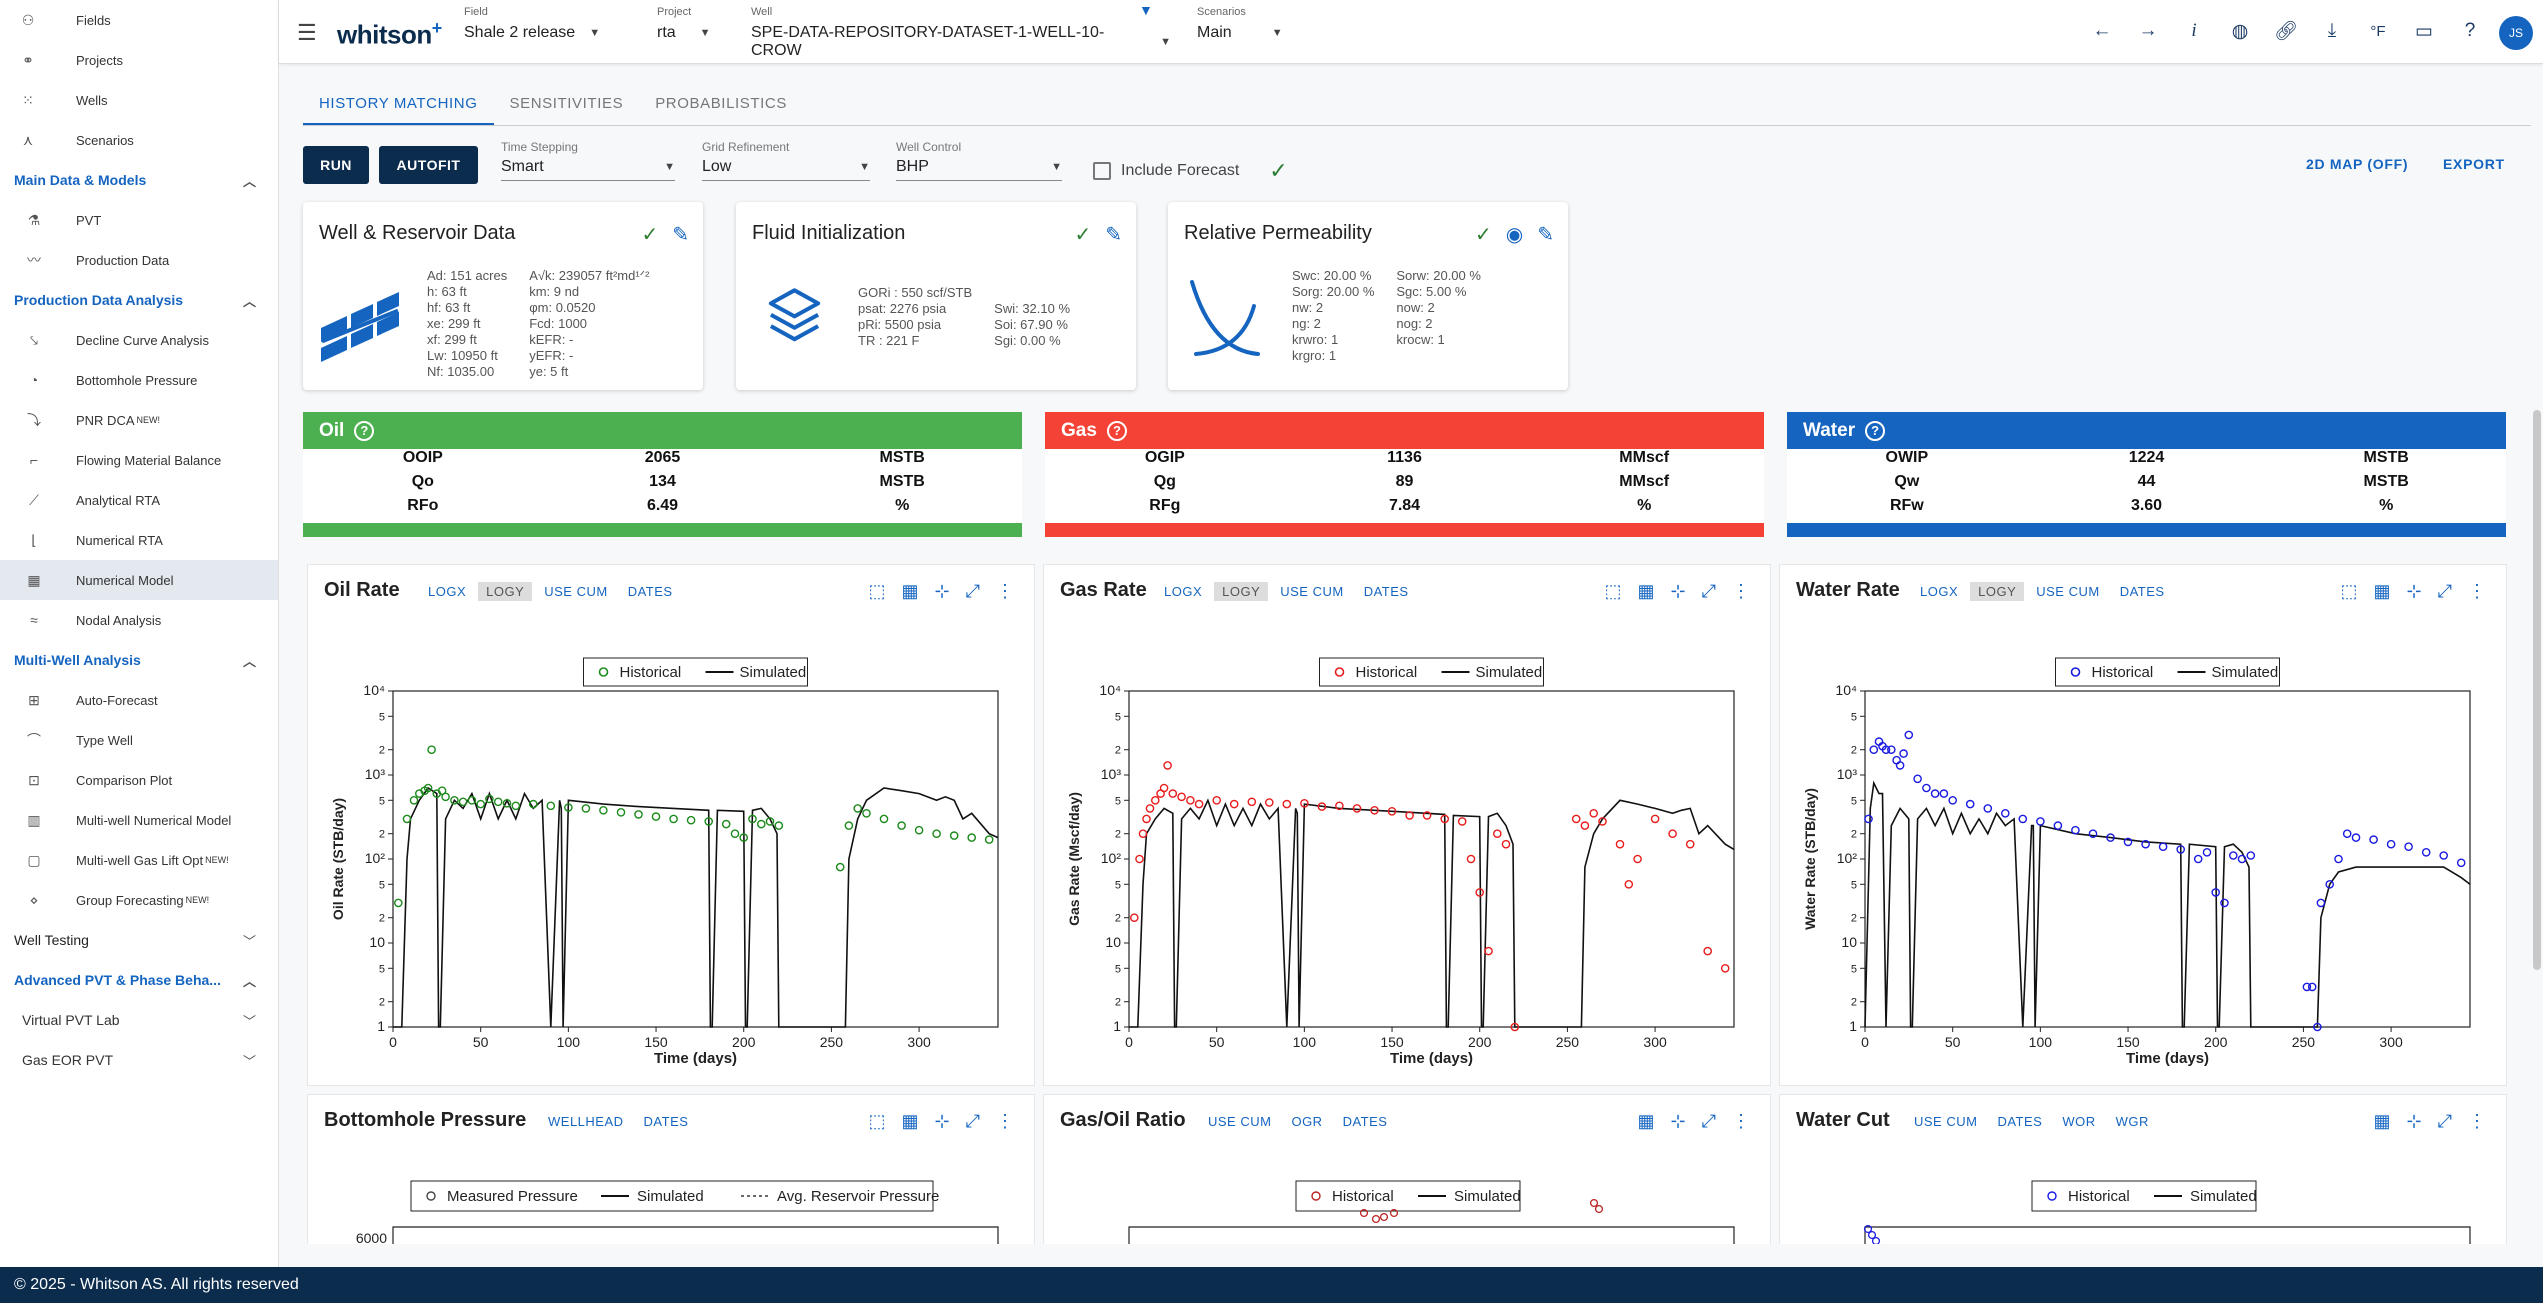 Image resolution: width=2543 pixels, height=1303 pixels. Describe the element at coordinates (2378, 31) in the screenshot. I see `fahrenheit-icon: °F` at that location.